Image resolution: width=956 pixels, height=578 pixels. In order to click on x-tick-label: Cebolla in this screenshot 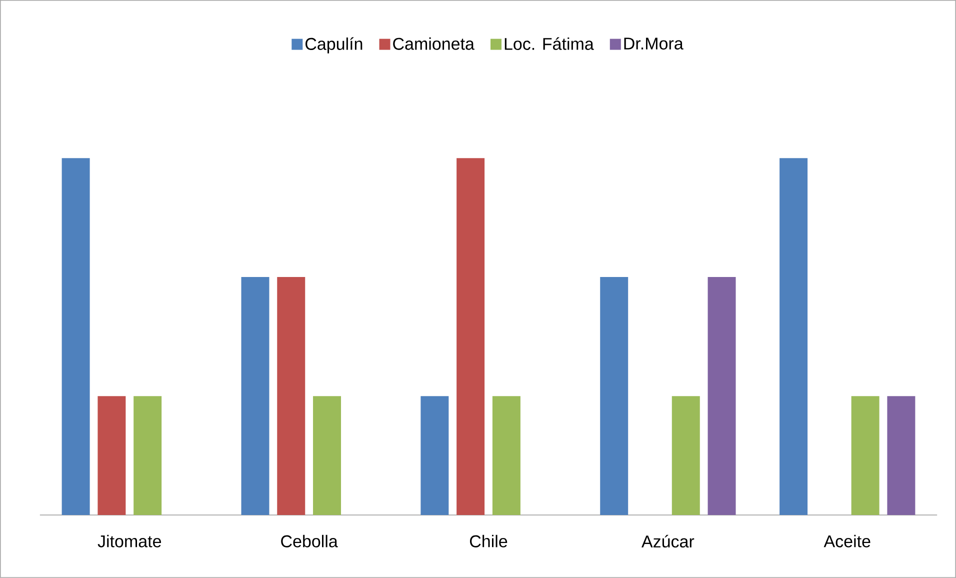, I will do `click(309, 541)`.